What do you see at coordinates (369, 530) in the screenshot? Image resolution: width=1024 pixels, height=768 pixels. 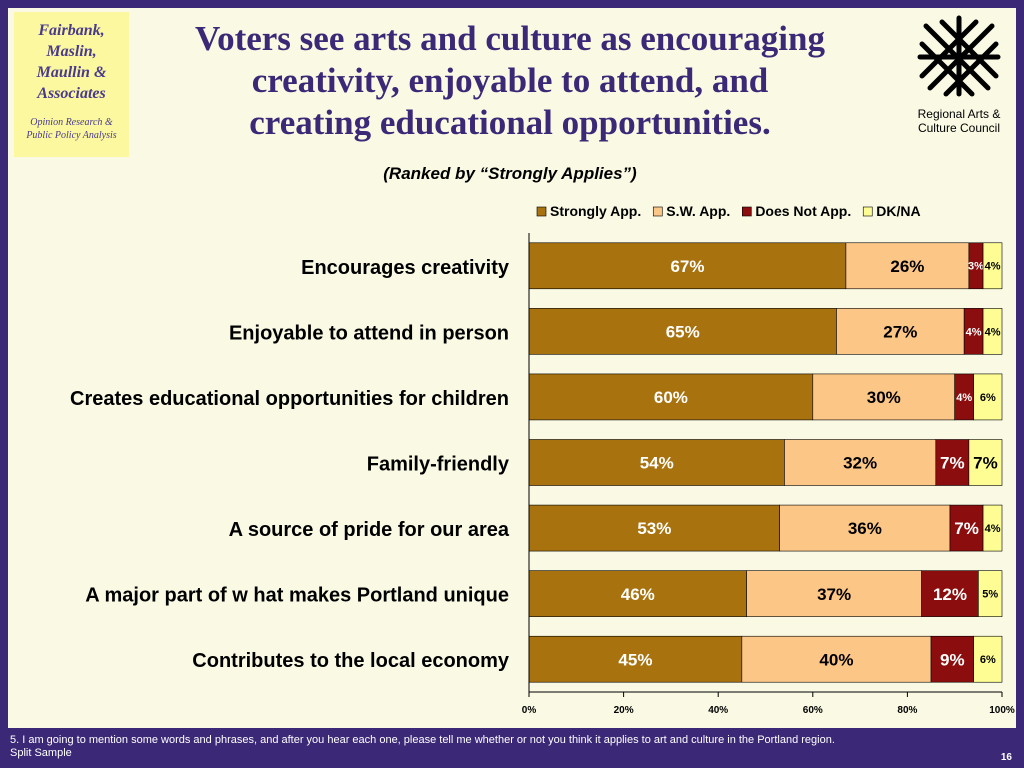 I see `category-label: A source of pride for our area` at bounding box center [369, 530].